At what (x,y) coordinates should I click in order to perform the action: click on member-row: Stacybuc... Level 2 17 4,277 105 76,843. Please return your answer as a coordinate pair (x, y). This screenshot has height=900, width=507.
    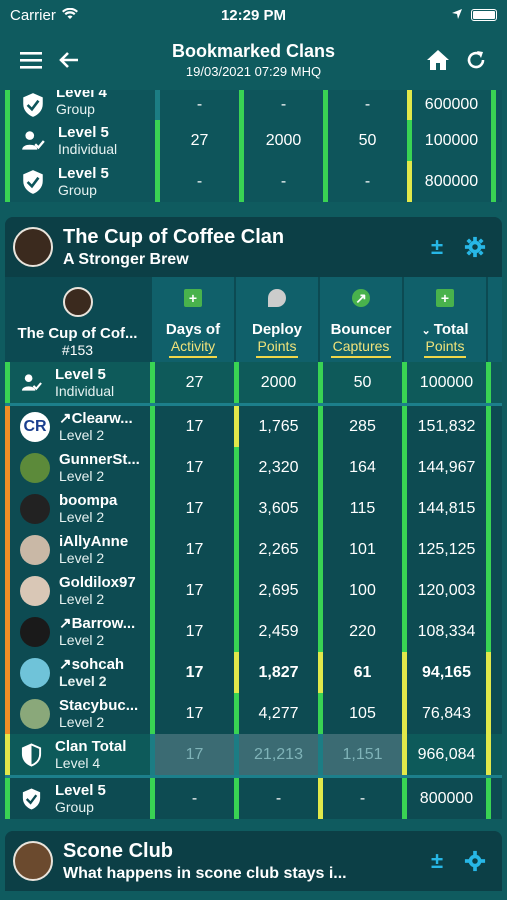
    Looking at the image, I should click on (253, 713).